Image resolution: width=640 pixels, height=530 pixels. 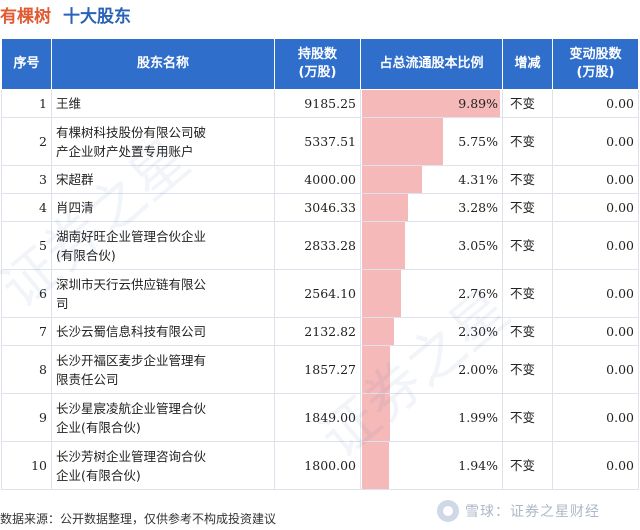 I want to click on ratio-cell: 2.00%, so click(x=431, y=369).